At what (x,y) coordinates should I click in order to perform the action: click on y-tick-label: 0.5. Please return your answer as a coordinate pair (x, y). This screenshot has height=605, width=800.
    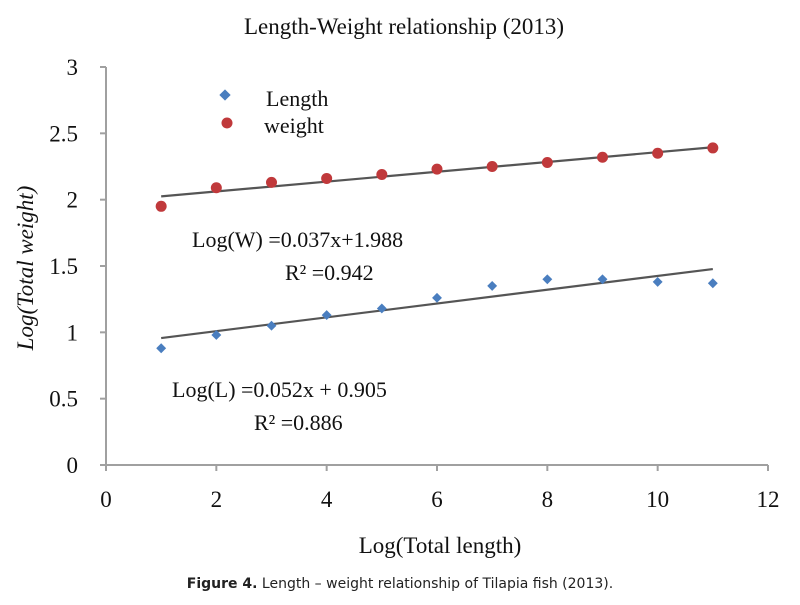
    Looking at the image, I should click on (63, 399).